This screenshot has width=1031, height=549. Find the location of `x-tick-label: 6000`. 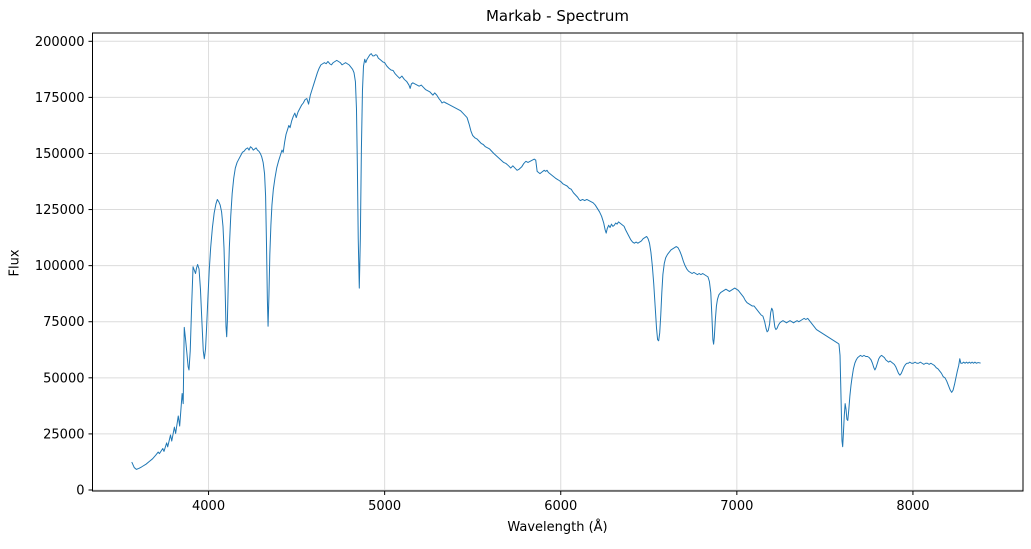

x-tick-label: 6000 is located at coordinates (560, 506).